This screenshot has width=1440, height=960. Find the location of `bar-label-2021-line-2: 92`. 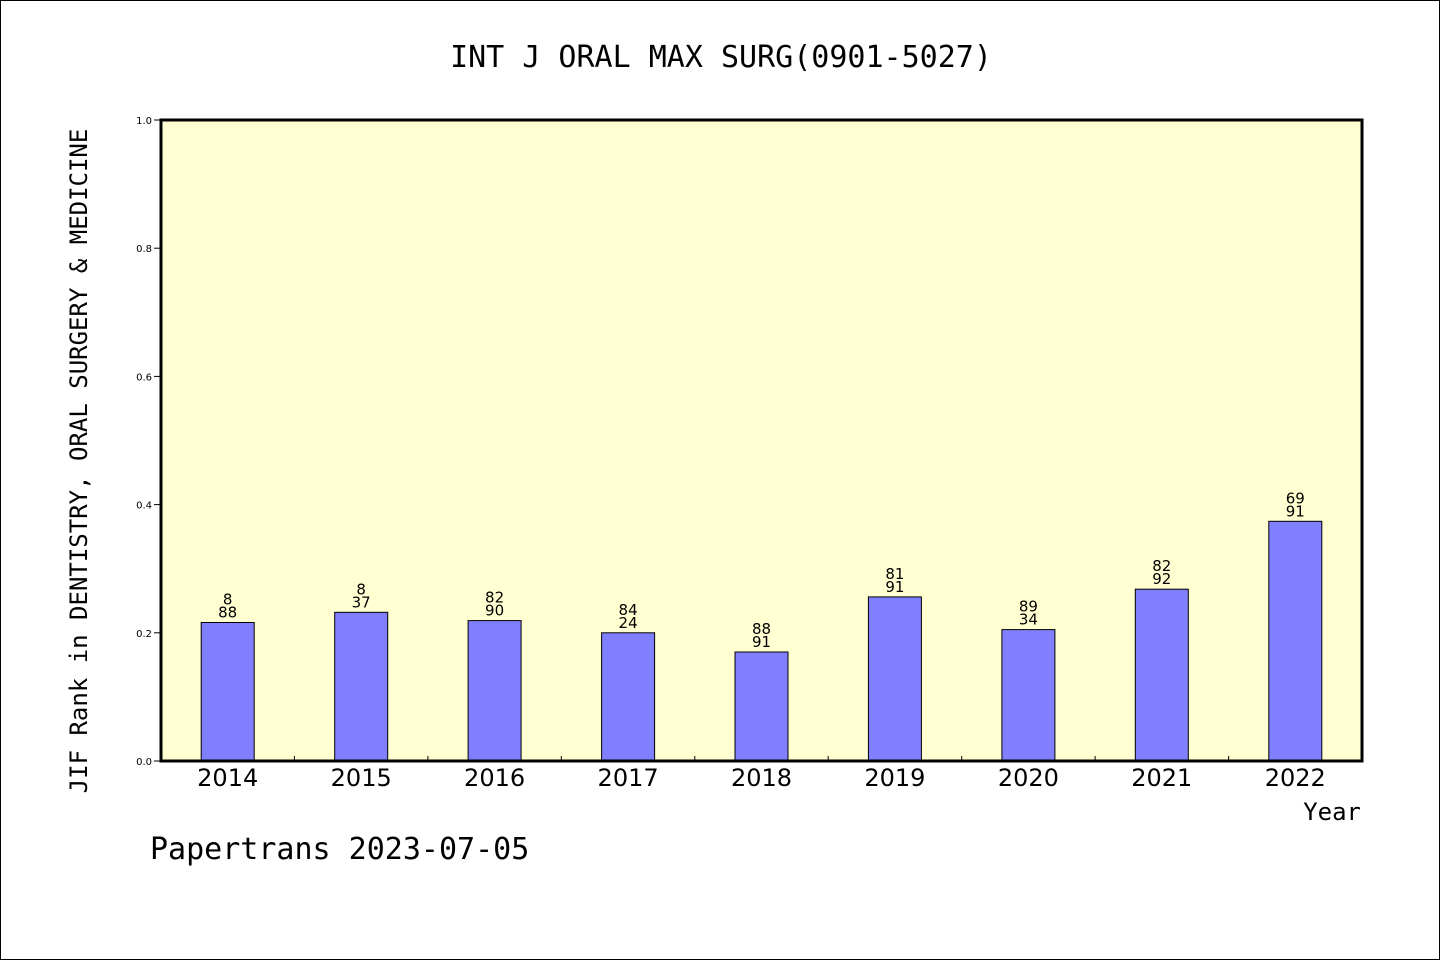

bar-label-2021-line-2: 92 is located at coordinates (1161, 579).